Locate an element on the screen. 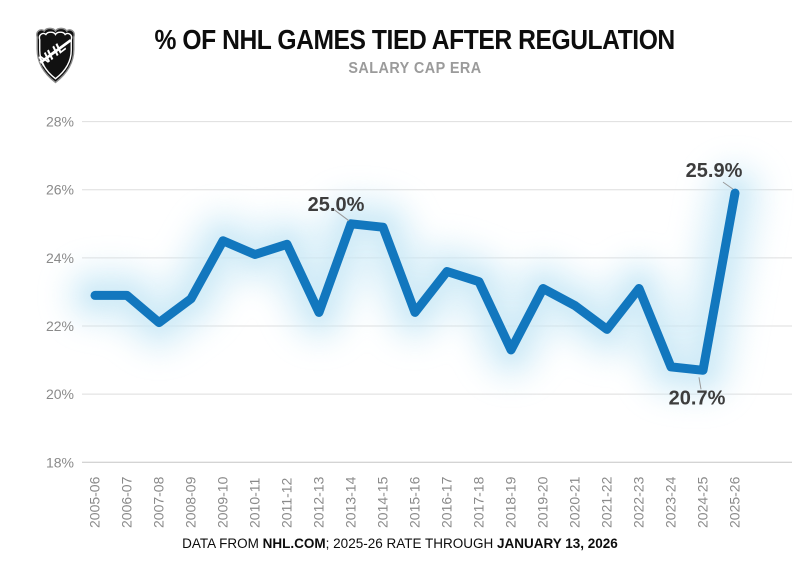 Image resolution: width=800 pixels, height=583 pixels. x-tick-label: 2017-18 is located at coordinates (479, 502).